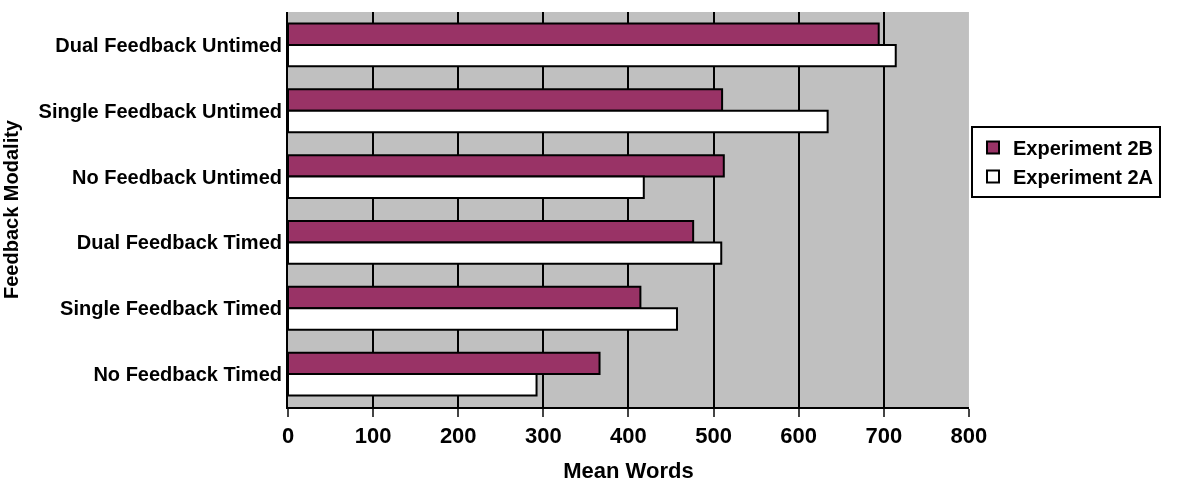 This screenshot has width=1189, height=489. I want to click on x-tick-label: 200, so click(458, 436).